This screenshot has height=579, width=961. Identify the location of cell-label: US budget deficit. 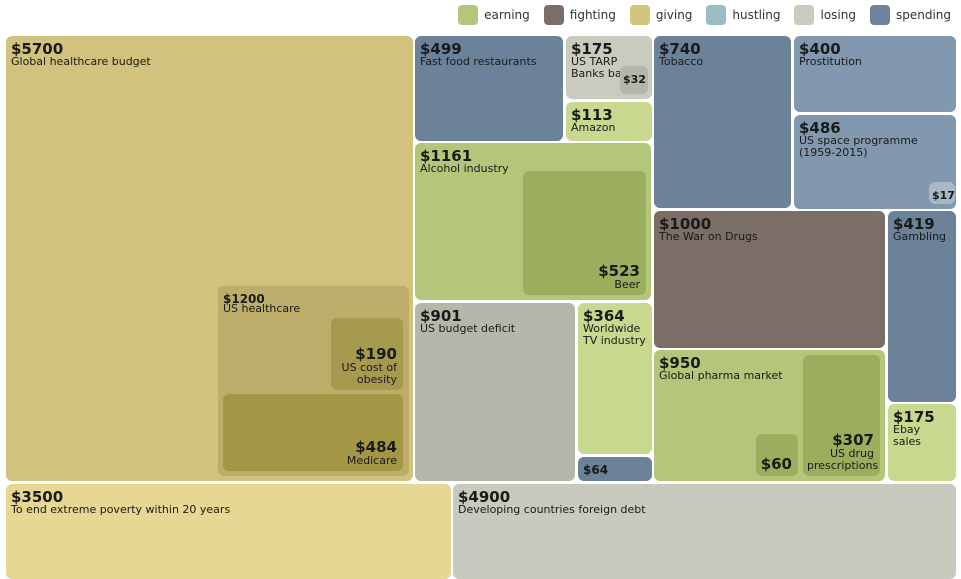
(468, 328).